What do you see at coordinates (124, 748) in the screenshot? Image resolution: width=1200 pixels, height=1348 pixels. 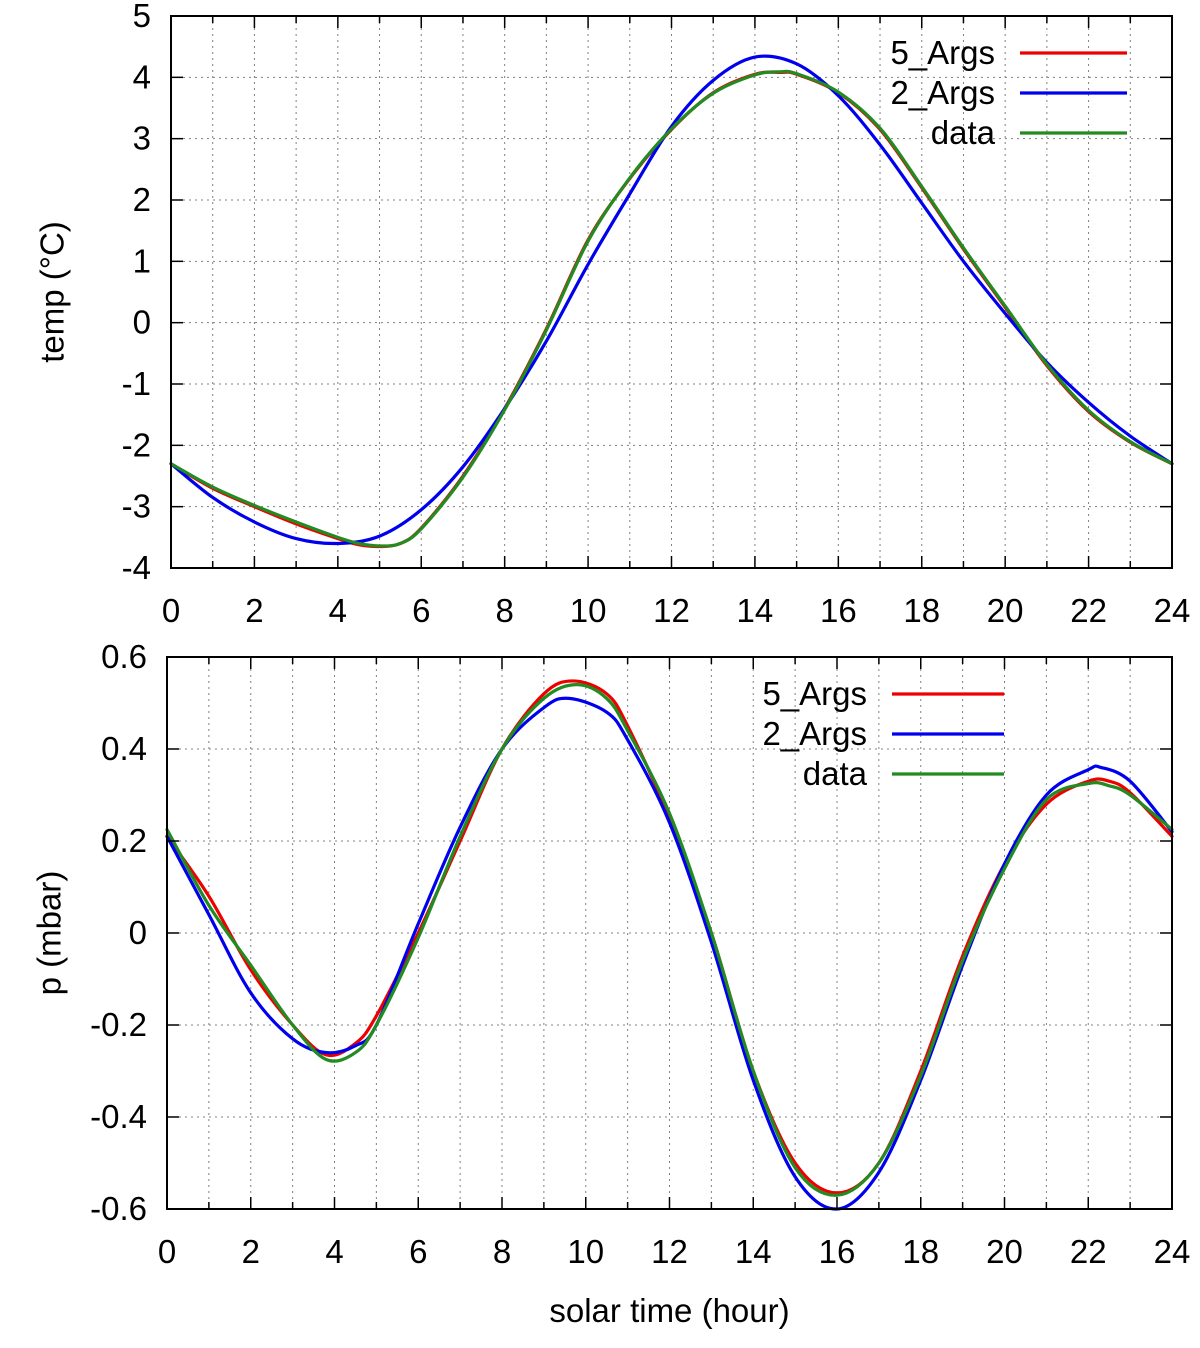 I see `y-tick-label: 0.4` at bounding box center [124, 748].